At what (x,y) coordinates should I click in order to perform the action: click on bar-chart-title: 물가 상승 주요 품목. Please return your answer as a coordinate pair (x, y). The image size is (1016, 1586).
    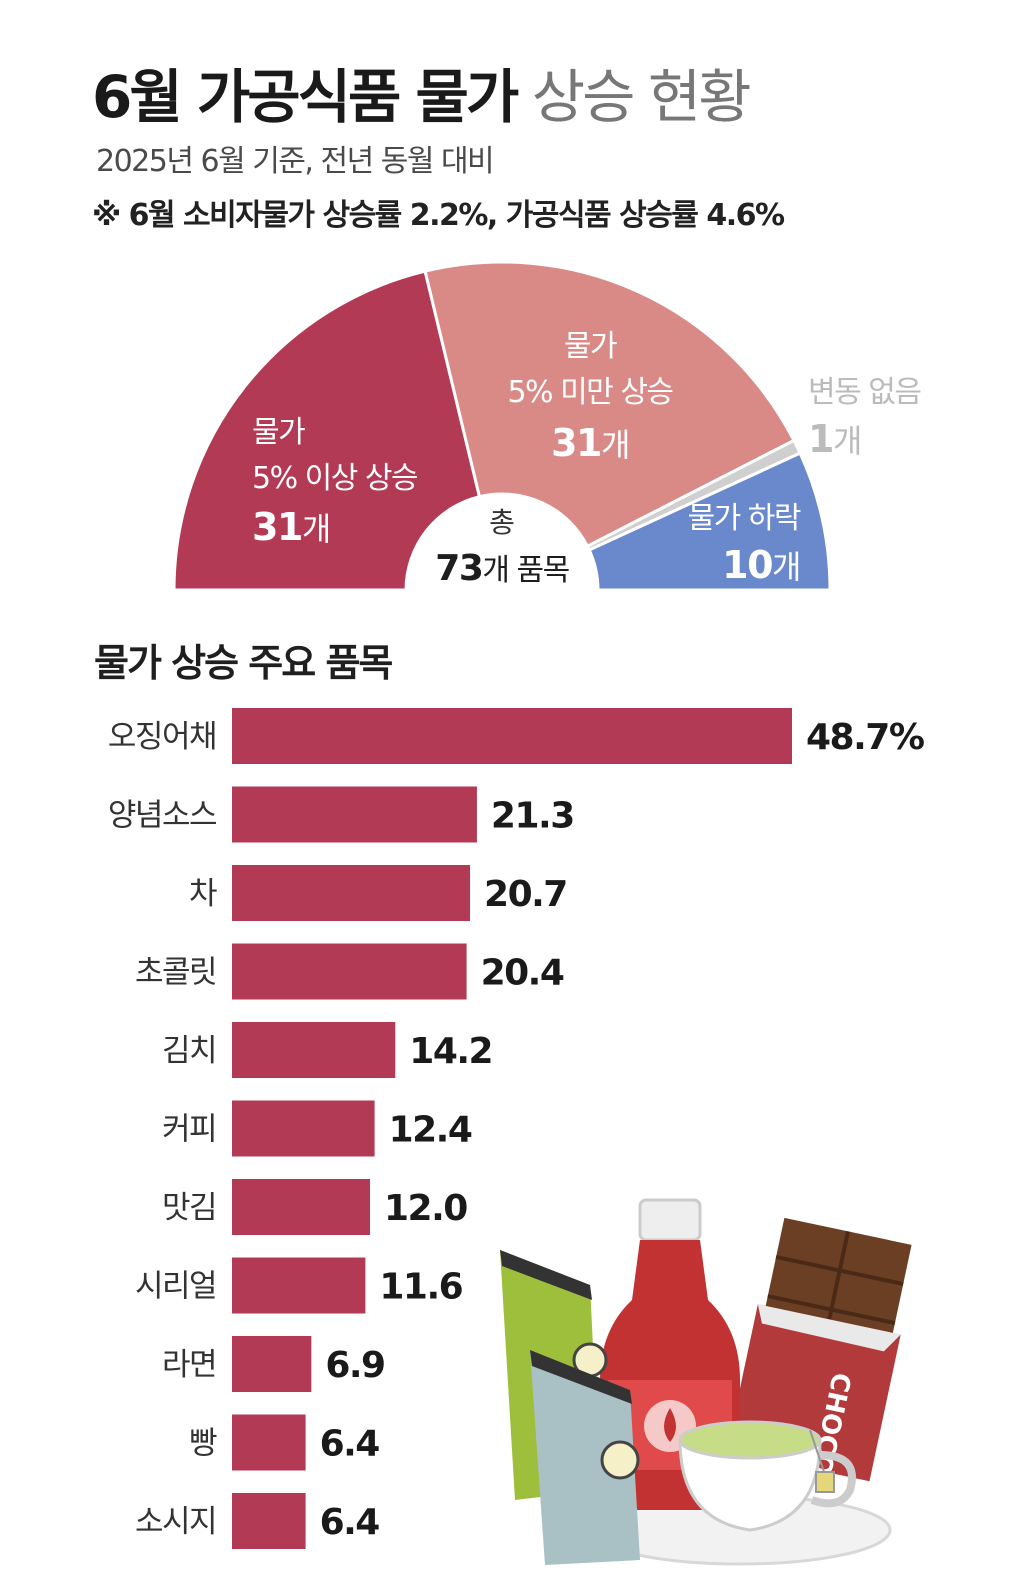
    Looking at the image, I should click on (243, 663).